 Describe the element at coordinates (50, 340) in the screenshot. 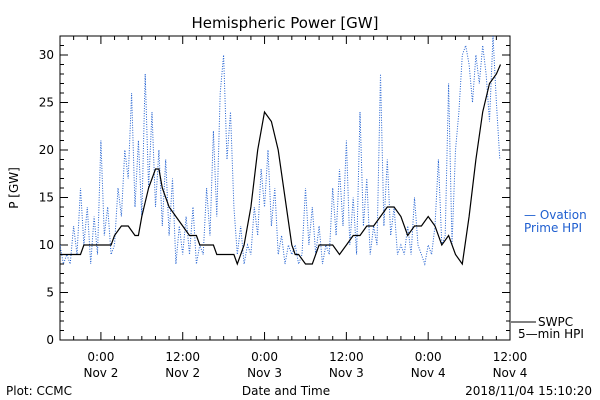

I see `y-tick-label: 0` at that location.